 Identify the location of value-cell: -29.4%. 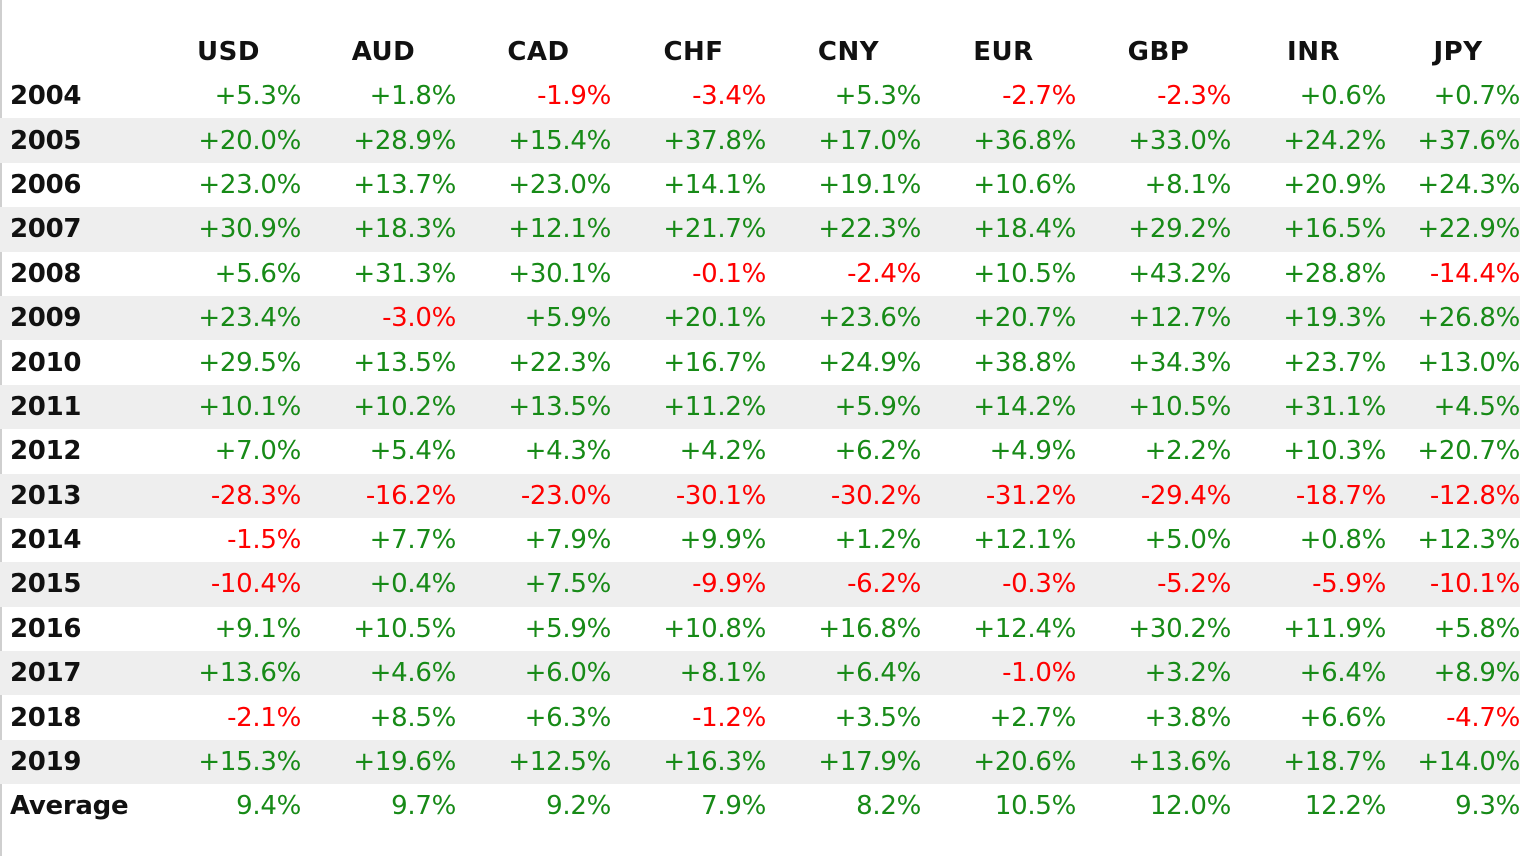
(1153, 495).